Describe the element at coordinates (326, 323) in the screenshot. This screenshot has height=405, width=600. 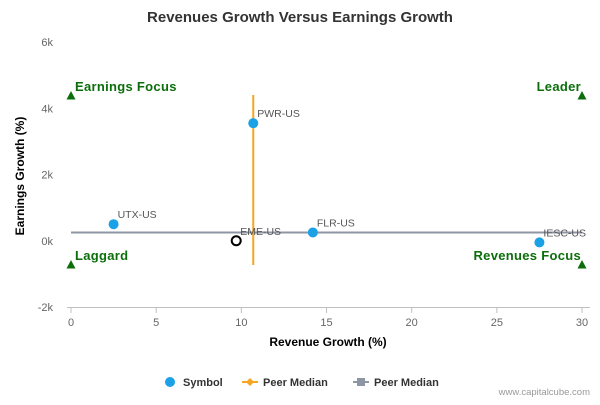
I see `x-tick-label: 15` at that location.